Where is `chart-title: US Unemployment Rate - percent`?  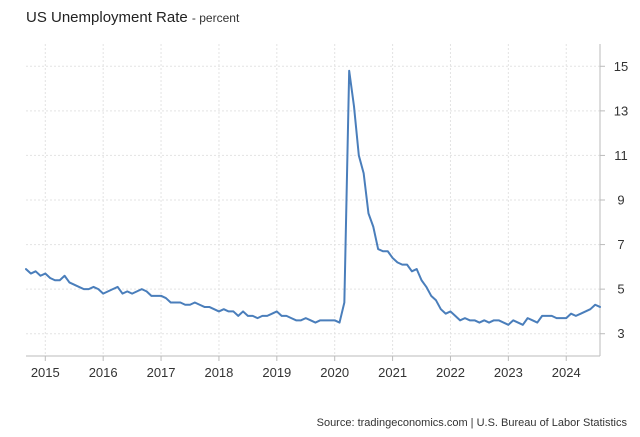 chart-title: US Unemployment Rate - percent is located at coordinates (133, 17).